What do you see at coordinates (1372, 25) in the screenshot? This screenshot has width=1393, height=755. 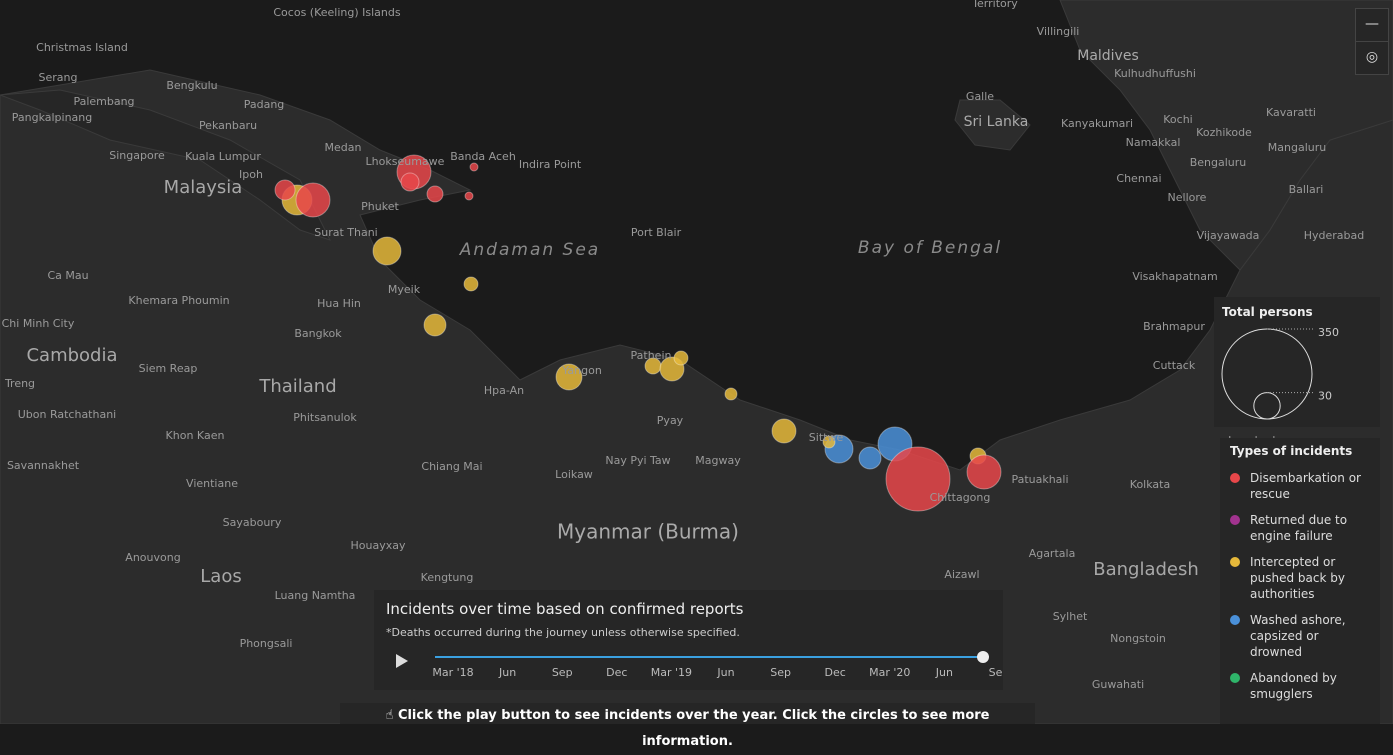 I see `zoom-out-button: —` at bounding box center [1372, 25].